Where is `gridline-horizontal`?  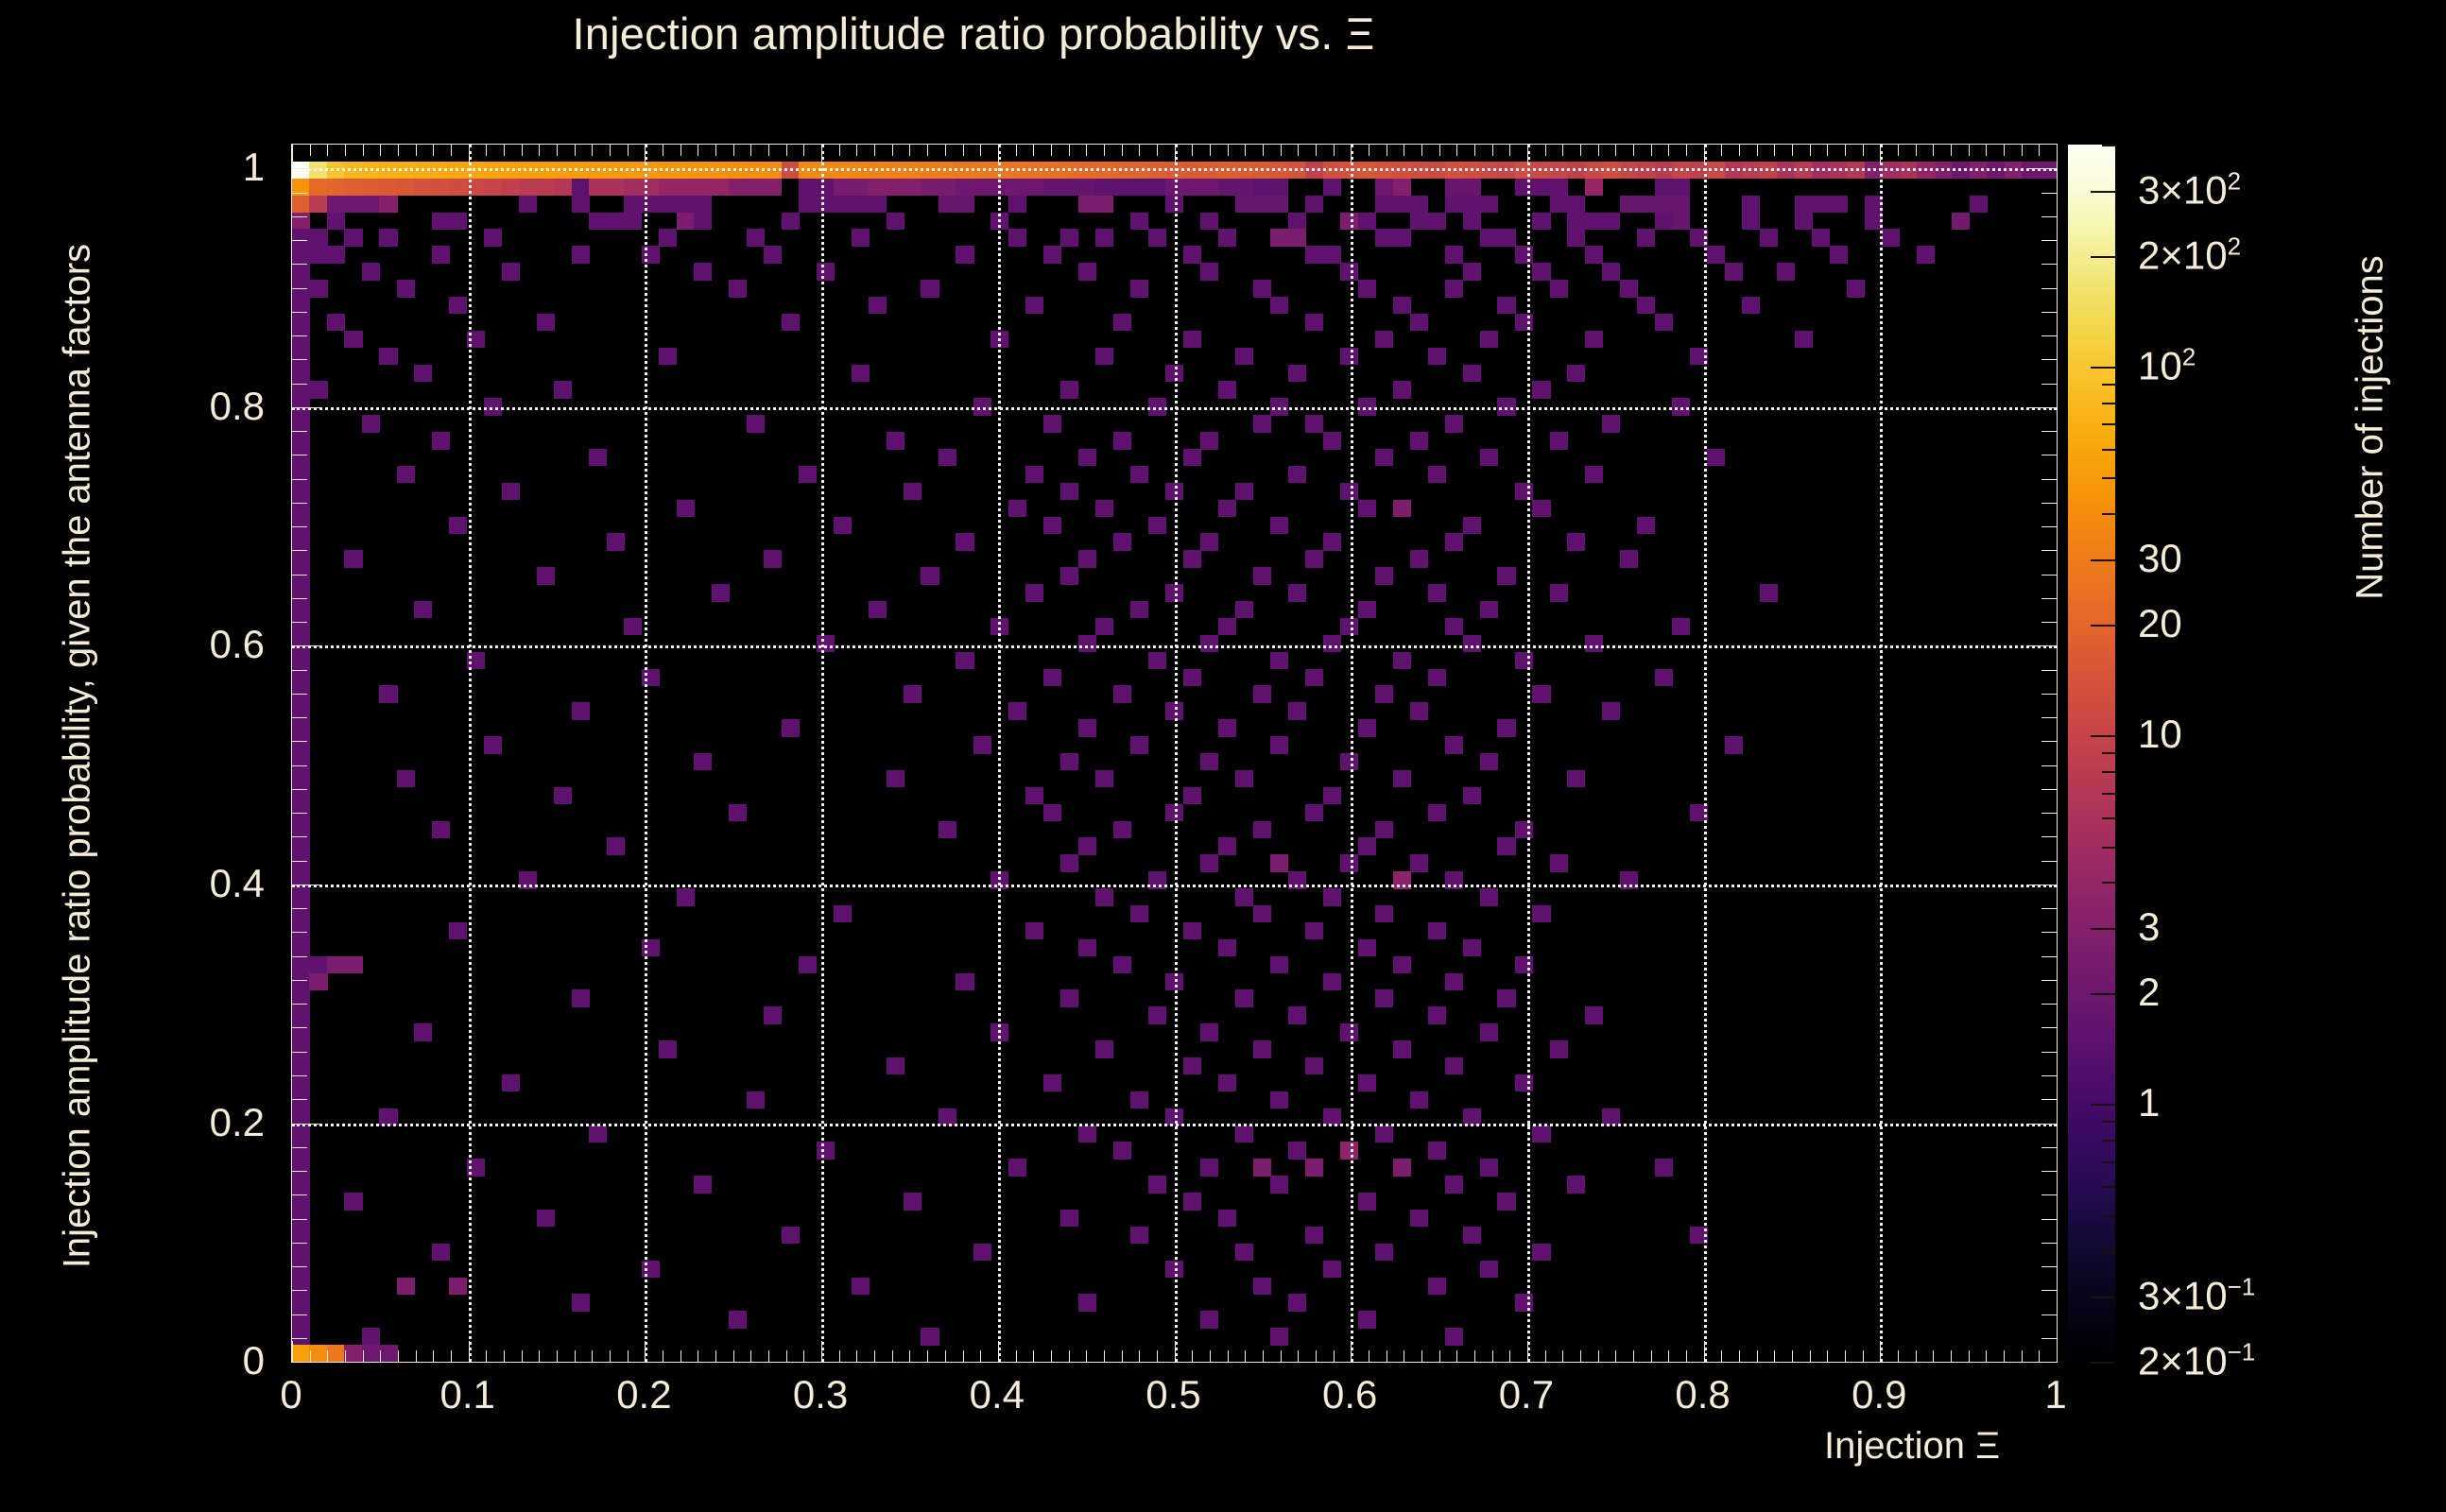 gridline-horizontal is located at coordinates (1174, 170).